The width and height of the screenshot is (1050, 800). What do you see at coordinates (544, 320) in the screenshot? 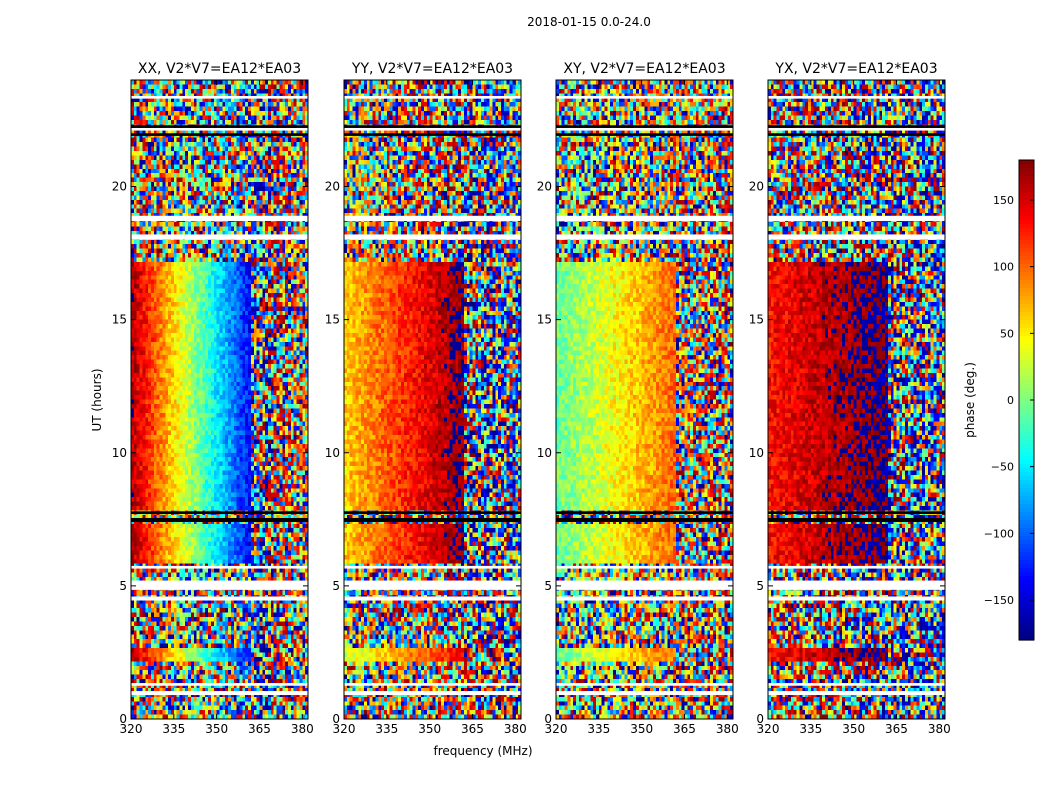
I see `y-tick-label: 15` at bounding box center [544, 320].